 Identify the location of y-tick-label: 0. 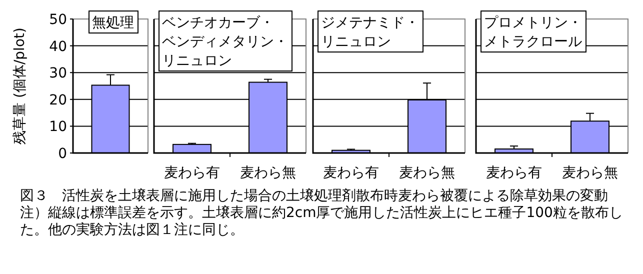
(62, 154).